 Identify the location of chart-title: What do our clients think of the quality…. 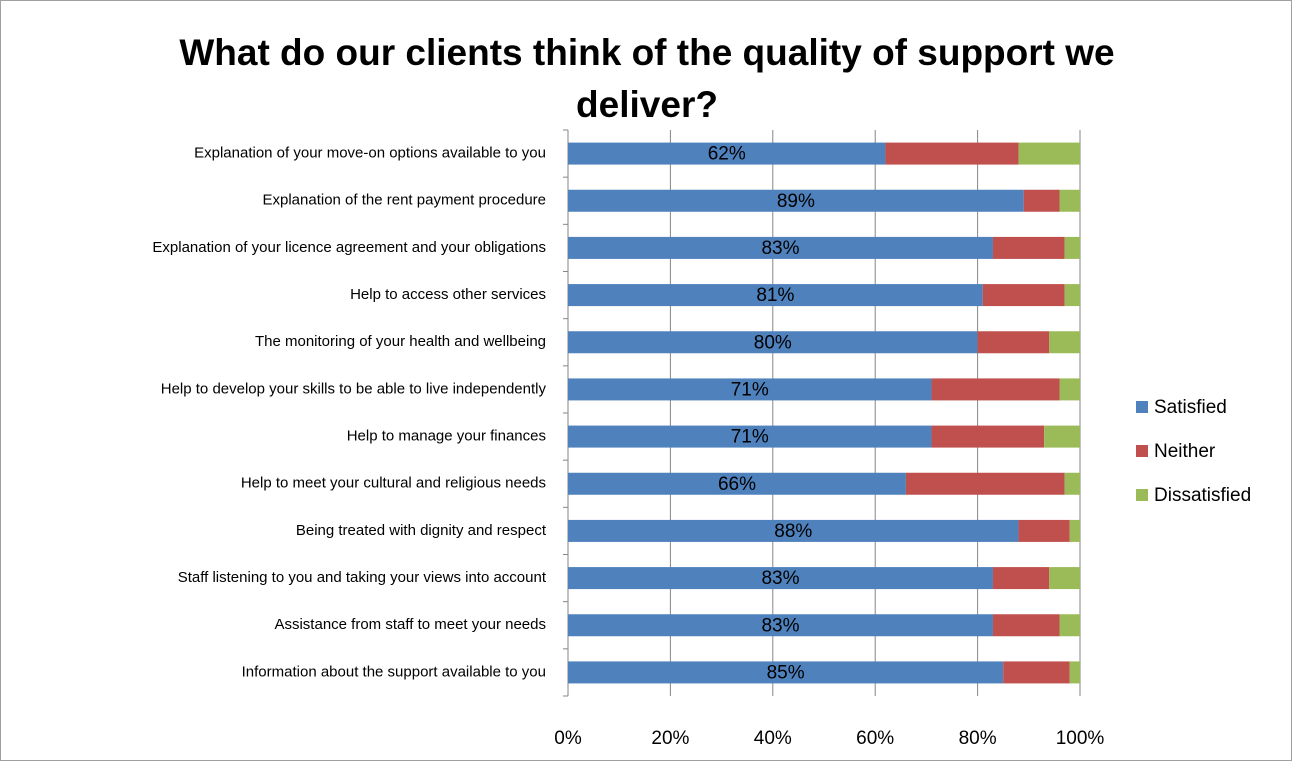
(647, 78).